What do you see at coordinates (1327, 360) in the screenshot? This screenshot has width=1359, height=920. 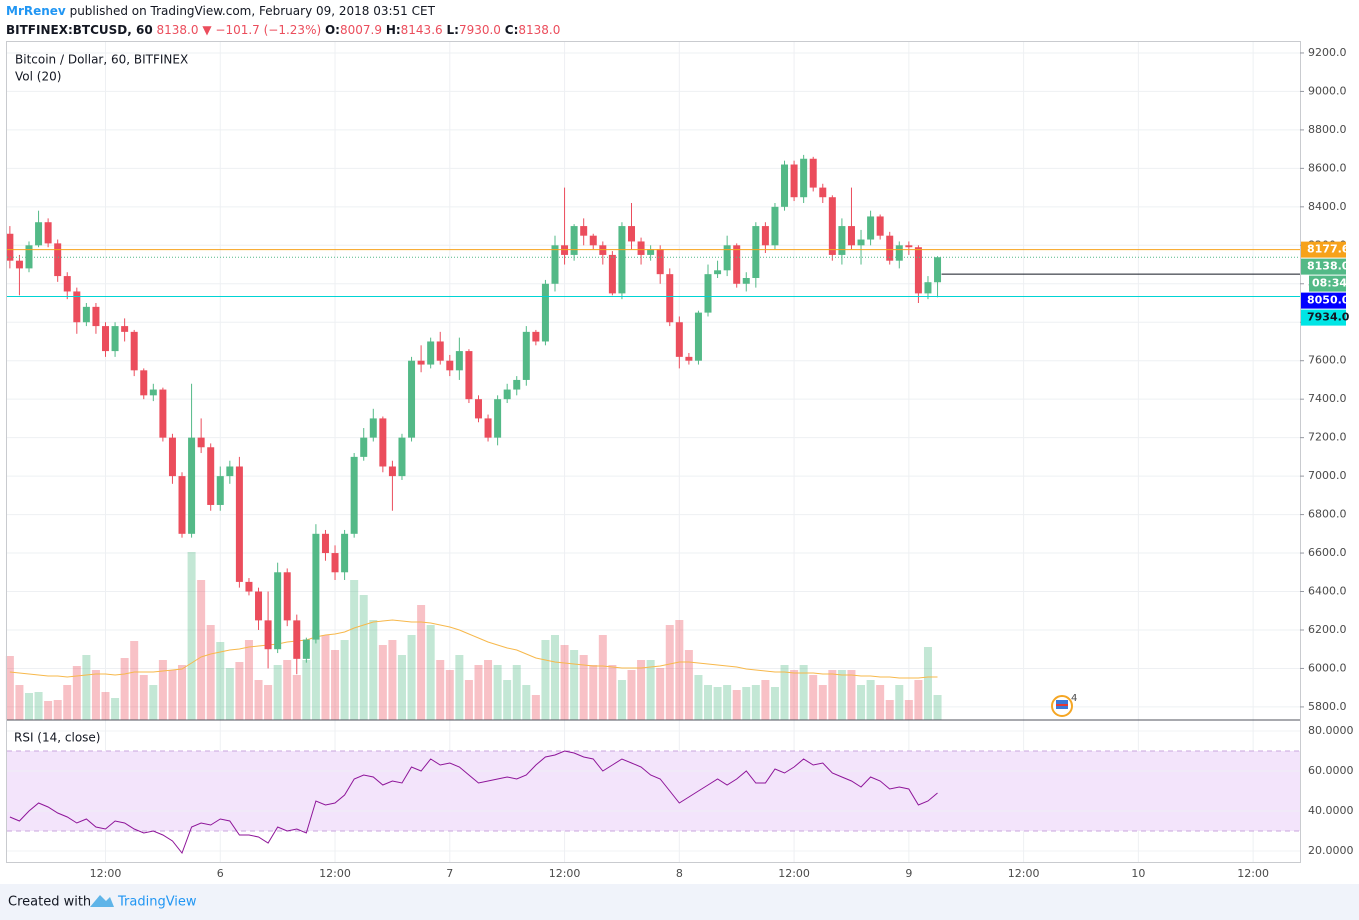 I see `y-tick-label: 7600.0` at bounding box center [1327, 360].